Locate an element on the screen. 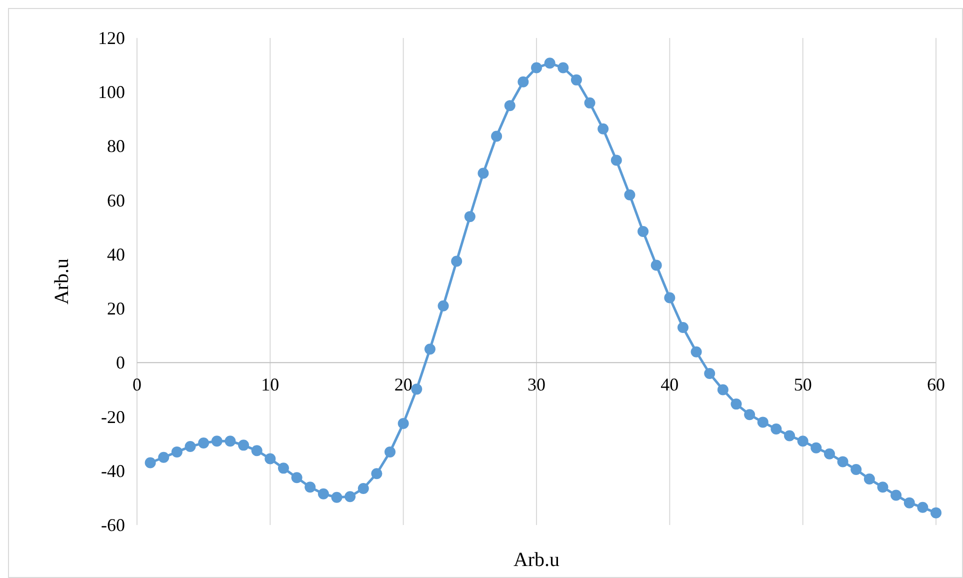  x-tick-label: 40 is located at coordinates (669, 384).